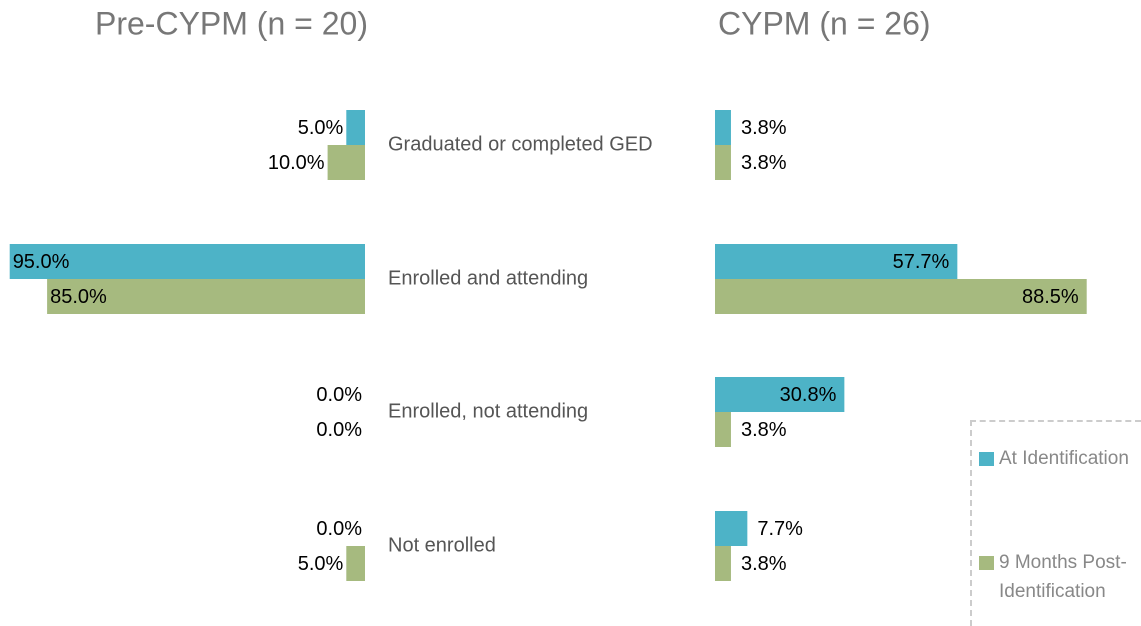 The width and height of the screenshot is (1141, 626). I want to click on category-label: Graduated or completed GED, so click(520, 144).